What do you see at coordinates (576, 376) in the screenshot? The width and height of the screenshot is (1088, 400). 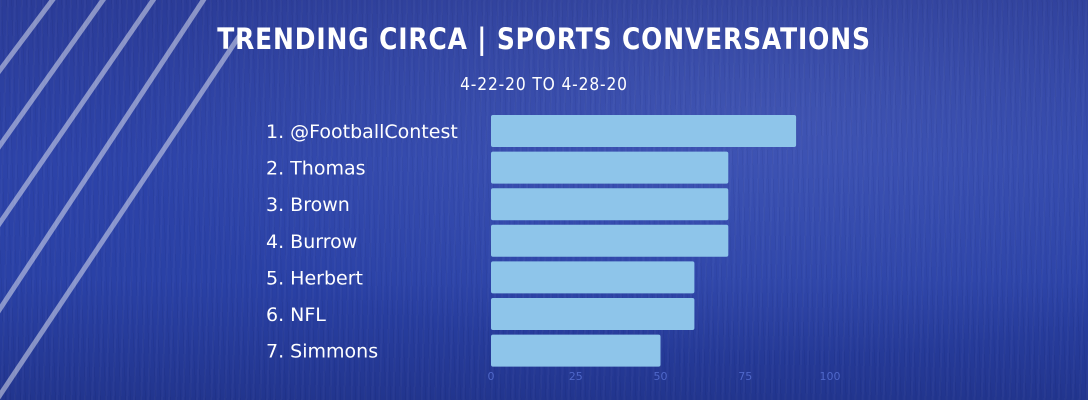 I see `x-tick-label-1: 25` at bounding box center [576, 376].